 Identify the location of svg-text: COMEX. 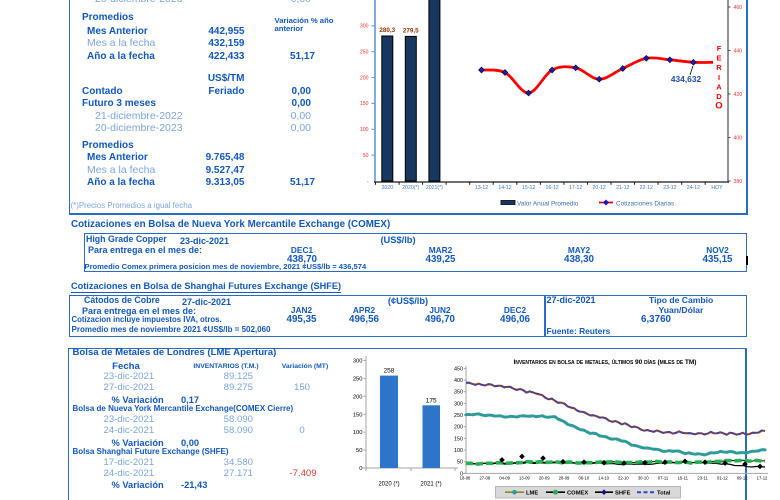
(577, 494).